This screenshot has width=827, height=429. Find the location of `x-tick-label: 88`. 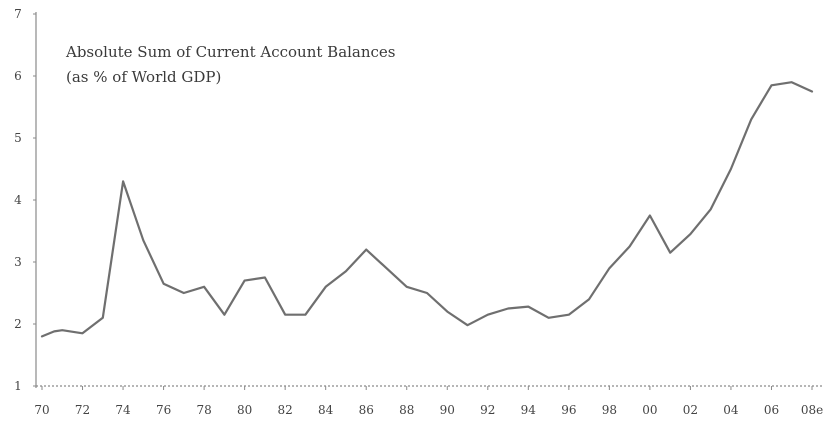

x-tick-label: 88 is located at coordinates (406, 410).